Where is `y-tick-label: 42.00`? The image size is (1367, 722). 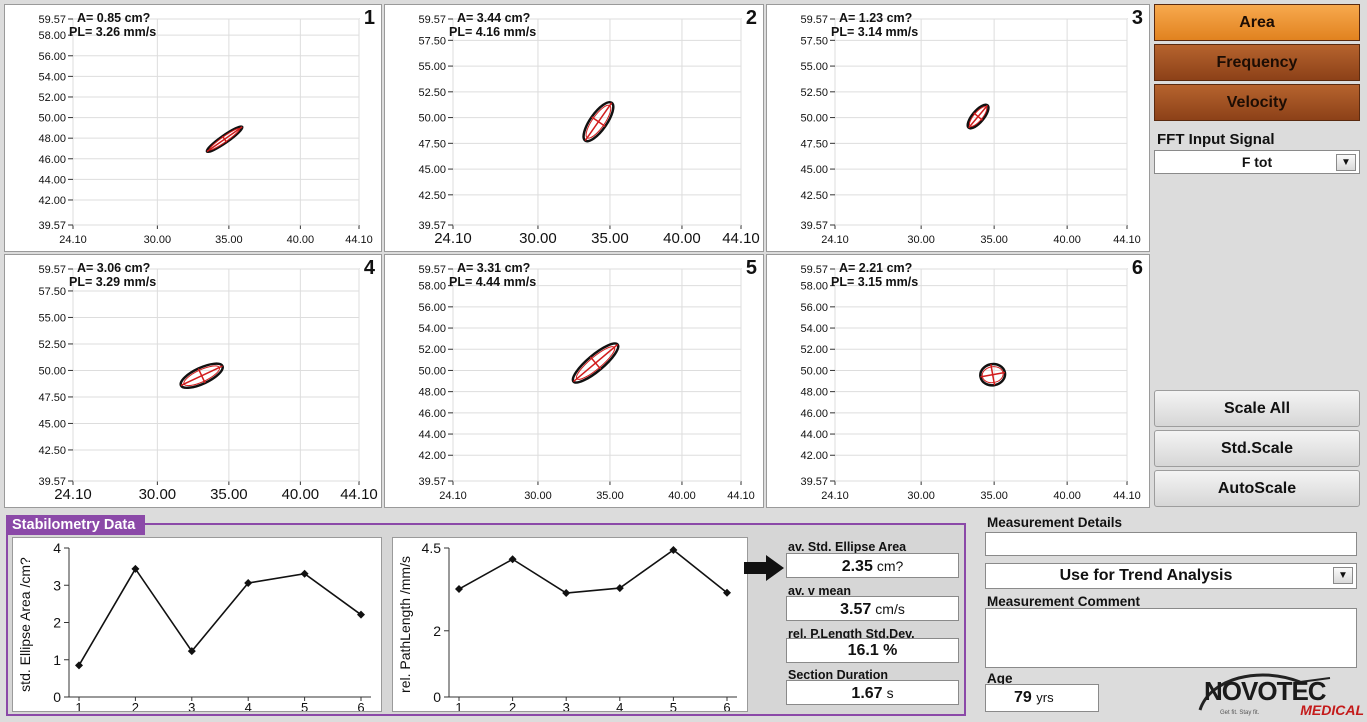 y-tick-label: 42.00 is located at coordinates (432, 456).